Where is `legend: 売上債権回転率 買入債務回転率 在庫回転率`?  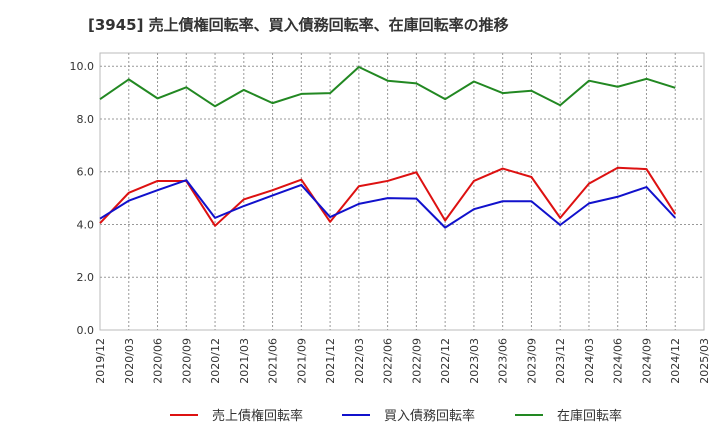 legend: 売上債権回転率 買入債務回転率 在庫回転率 is located at coordinates (396, 416).